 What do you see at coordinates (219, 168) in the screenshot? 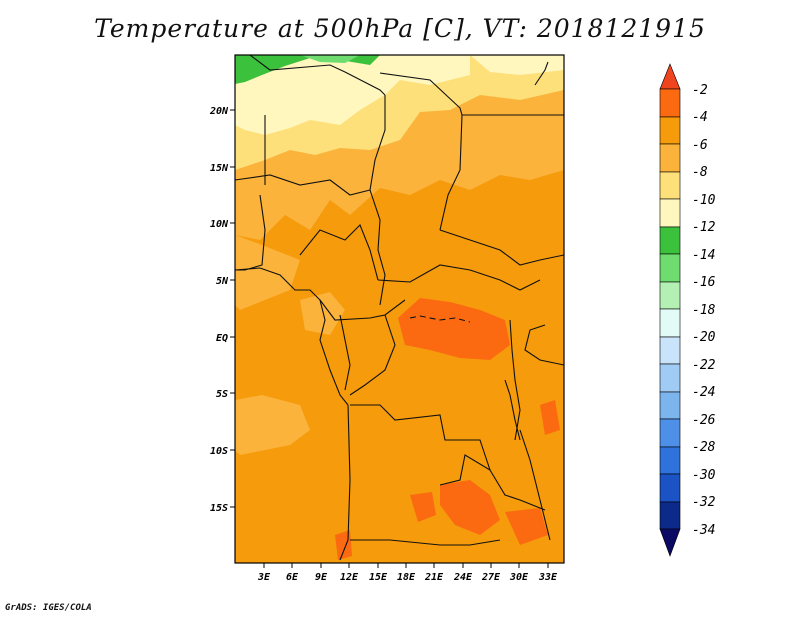
I see `lat-label: 15N` at bounding box center [219, 168].